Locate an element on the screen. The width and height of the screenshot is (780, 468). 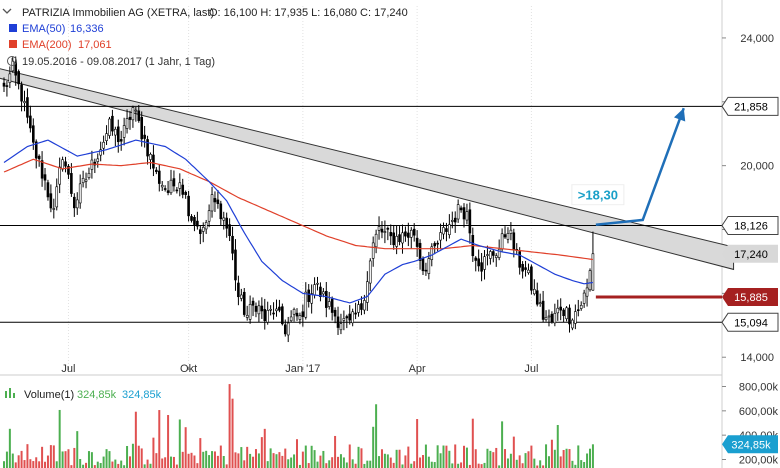
annotation-box is located at coordinates (598, 195).